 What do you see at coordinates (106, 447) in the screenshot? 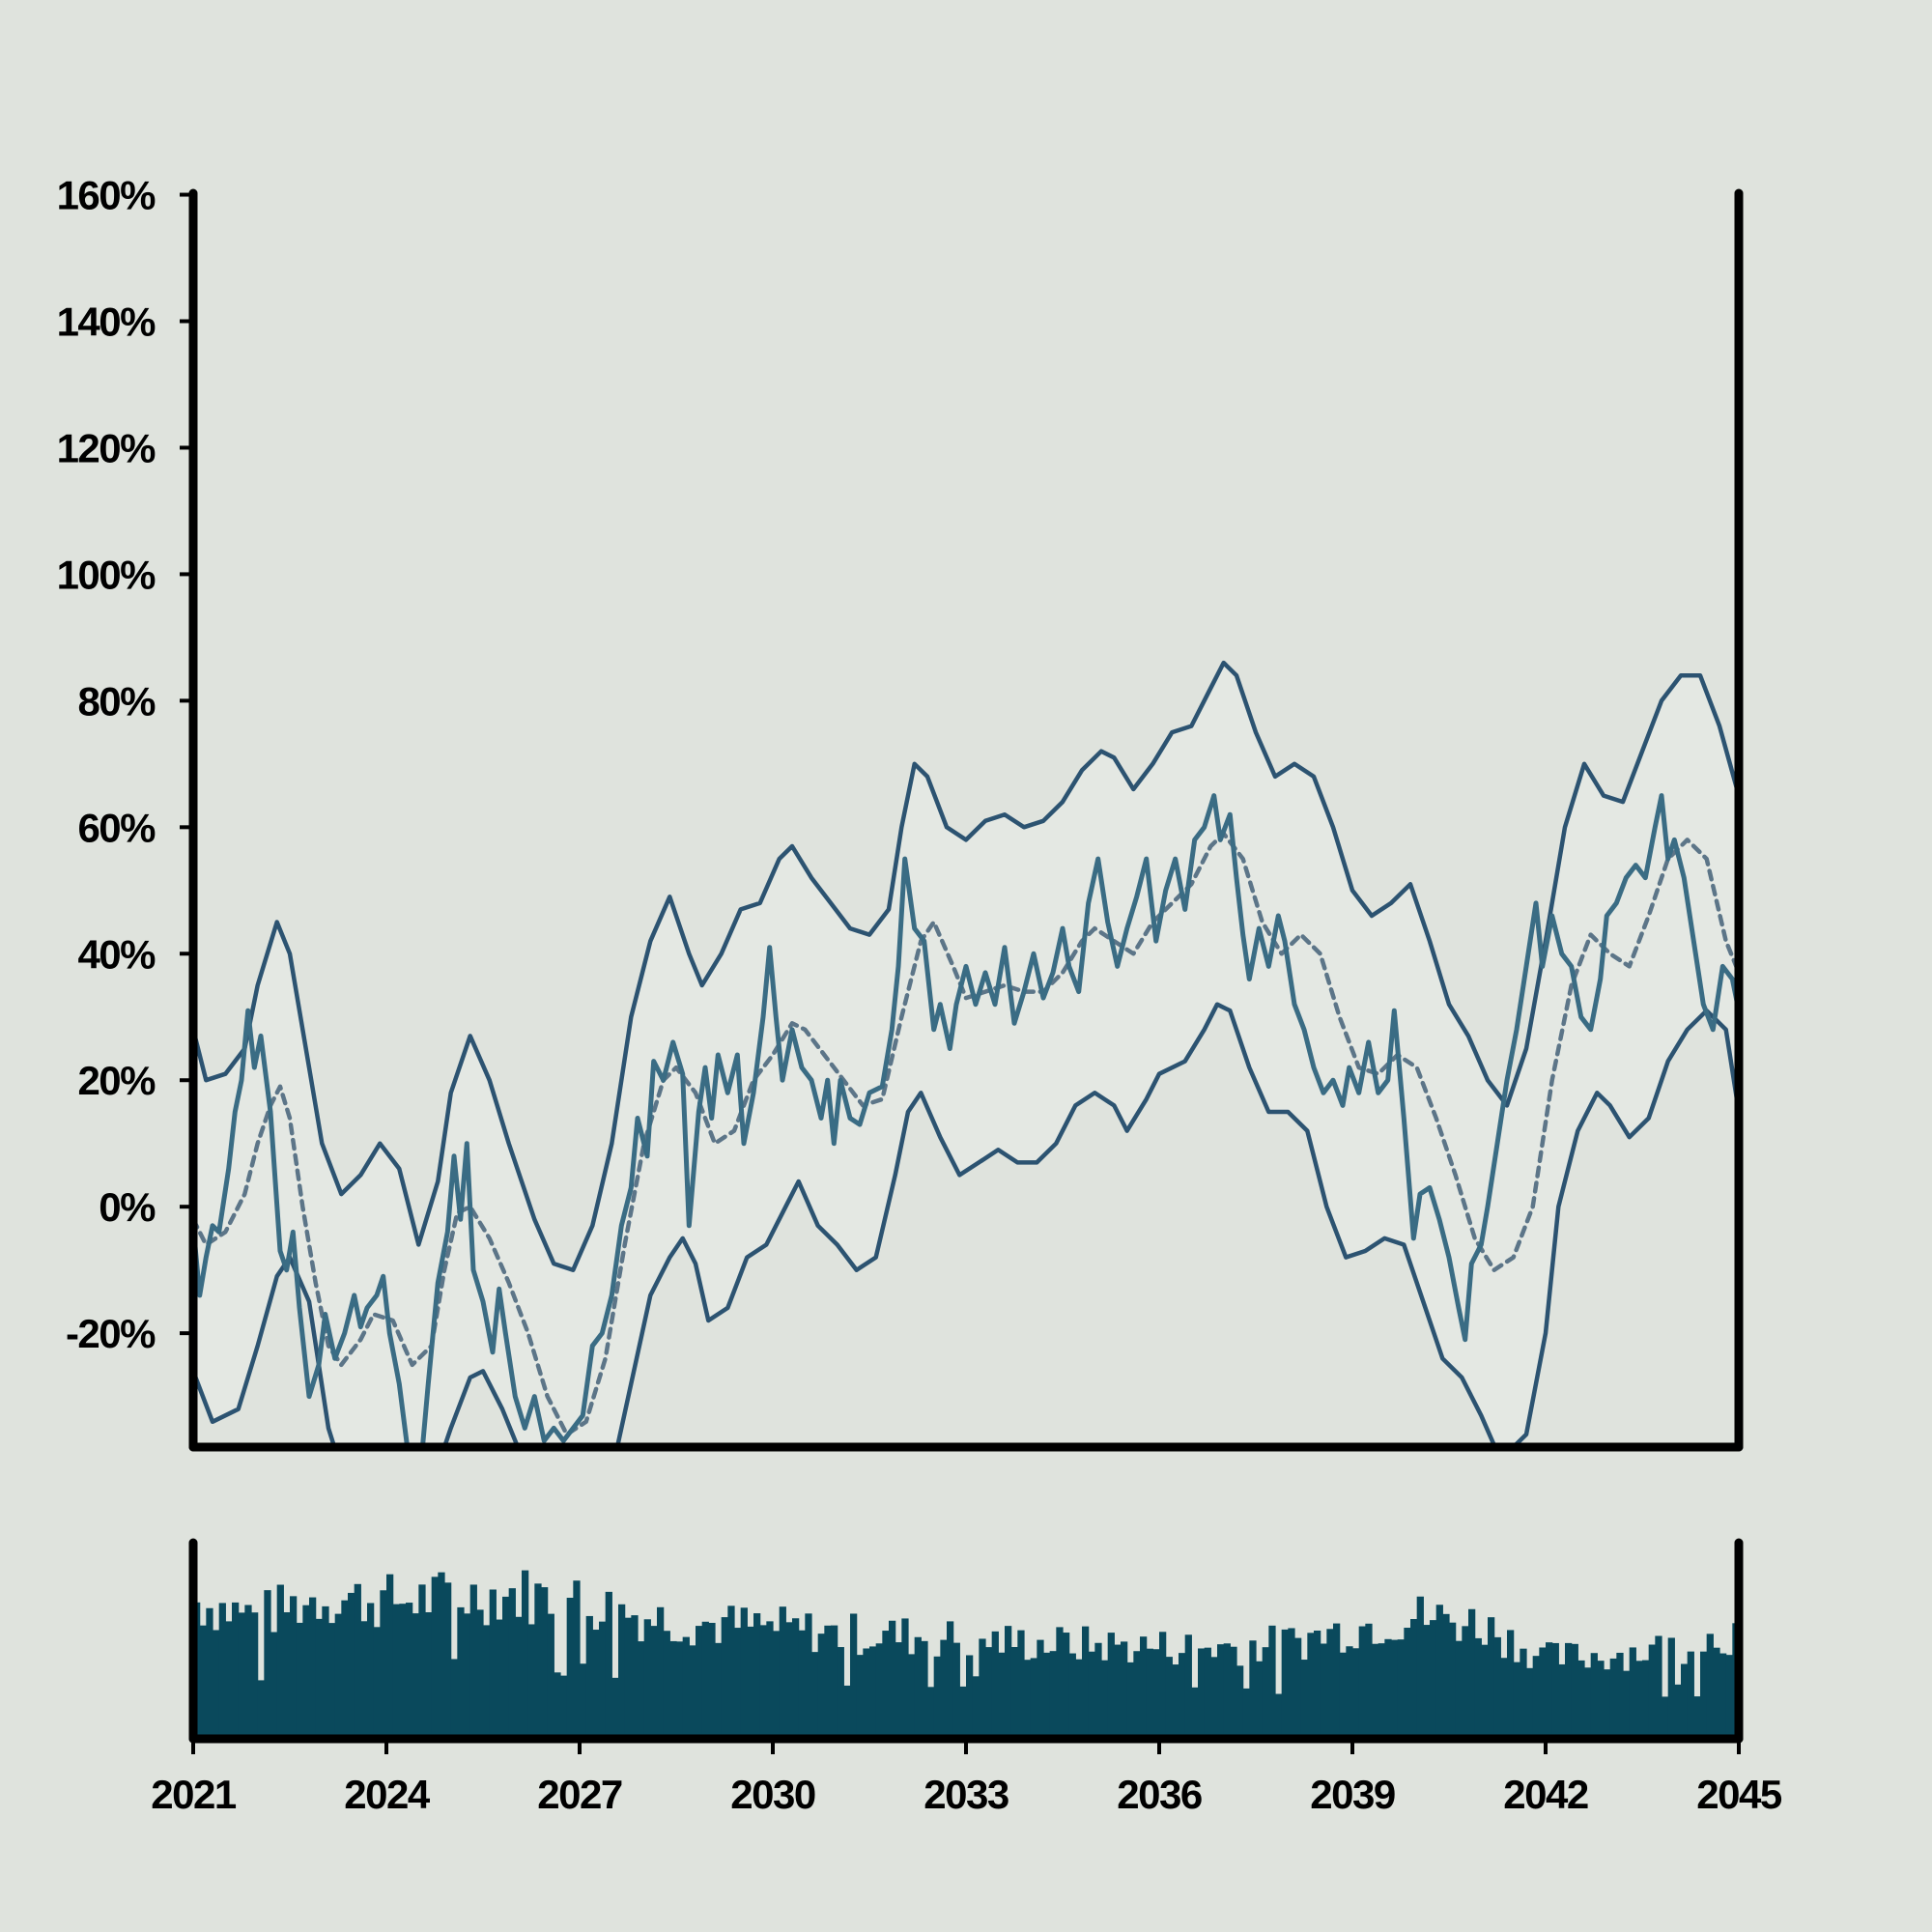
I see `y-tick-label: 120%` at bounding box center [106, 447].